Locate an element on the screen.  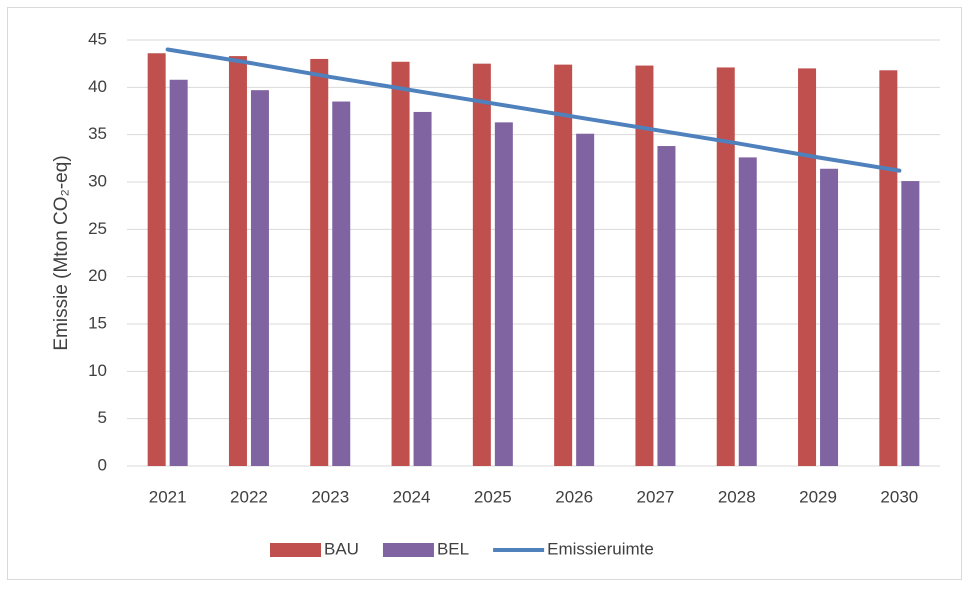
legend-label: Emissieruimte is located at coordinates (600, 548).